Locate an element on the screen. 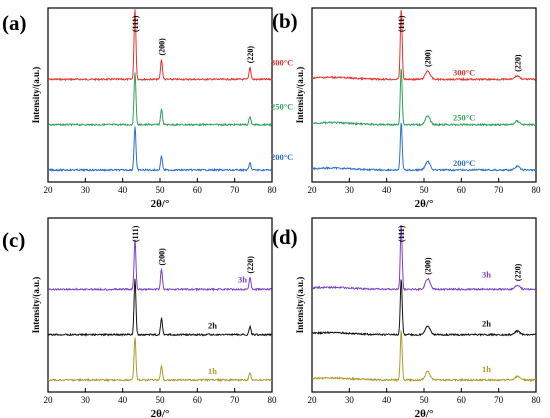  panel-letter: (c) is located at coordinates (13, 240).